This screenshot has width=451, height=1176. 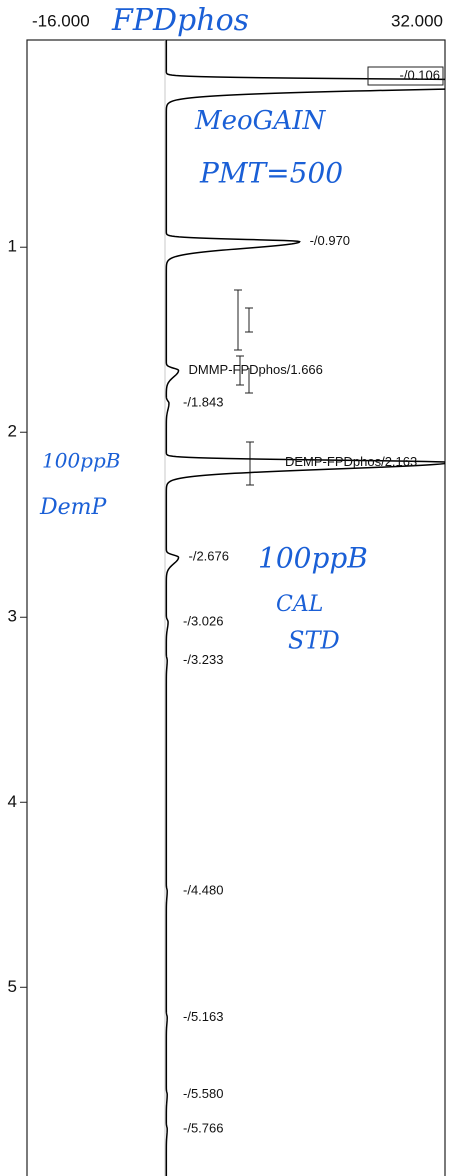 What do you see at coordinates (12, 616) in the screenshot?
I see `y-tick-label: 3` at bounding box center [12, 616].